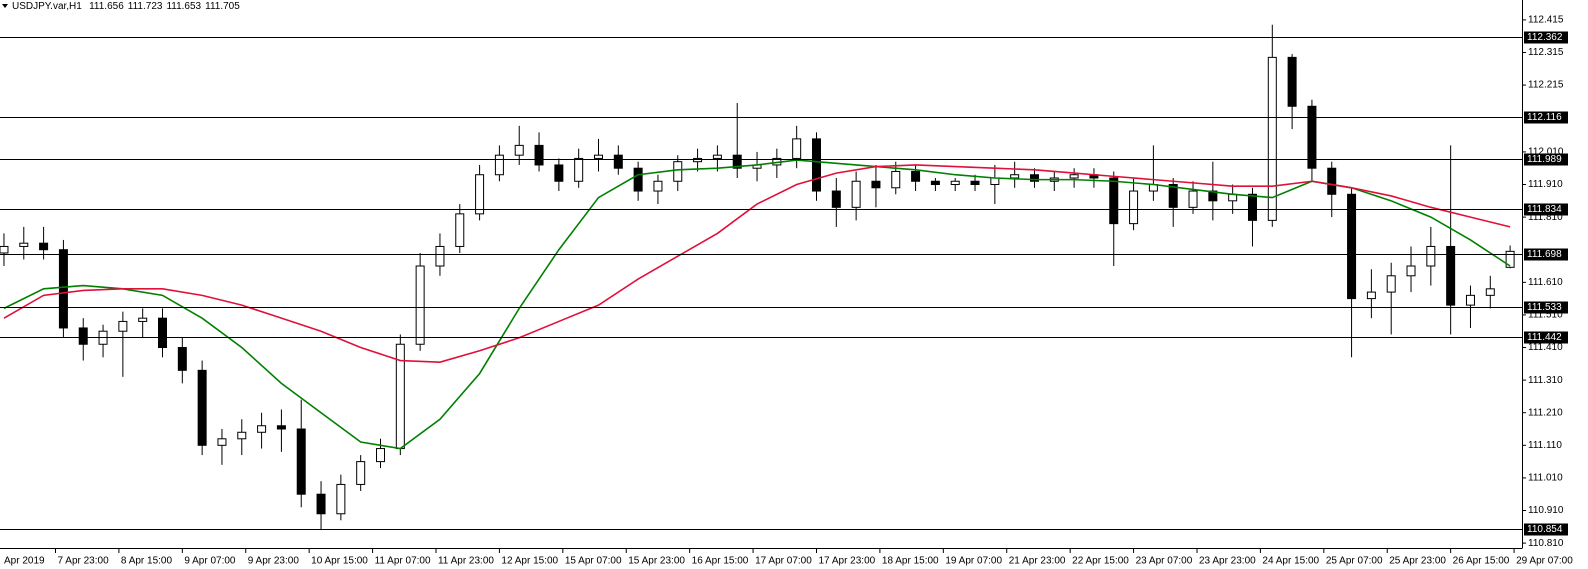 This screenshot has width=1588, height=569. What do you see at coordinates (1546, 543) in the screenshot?
I see `y-tick-label: 110.810` at bounding box center [1546, 543].